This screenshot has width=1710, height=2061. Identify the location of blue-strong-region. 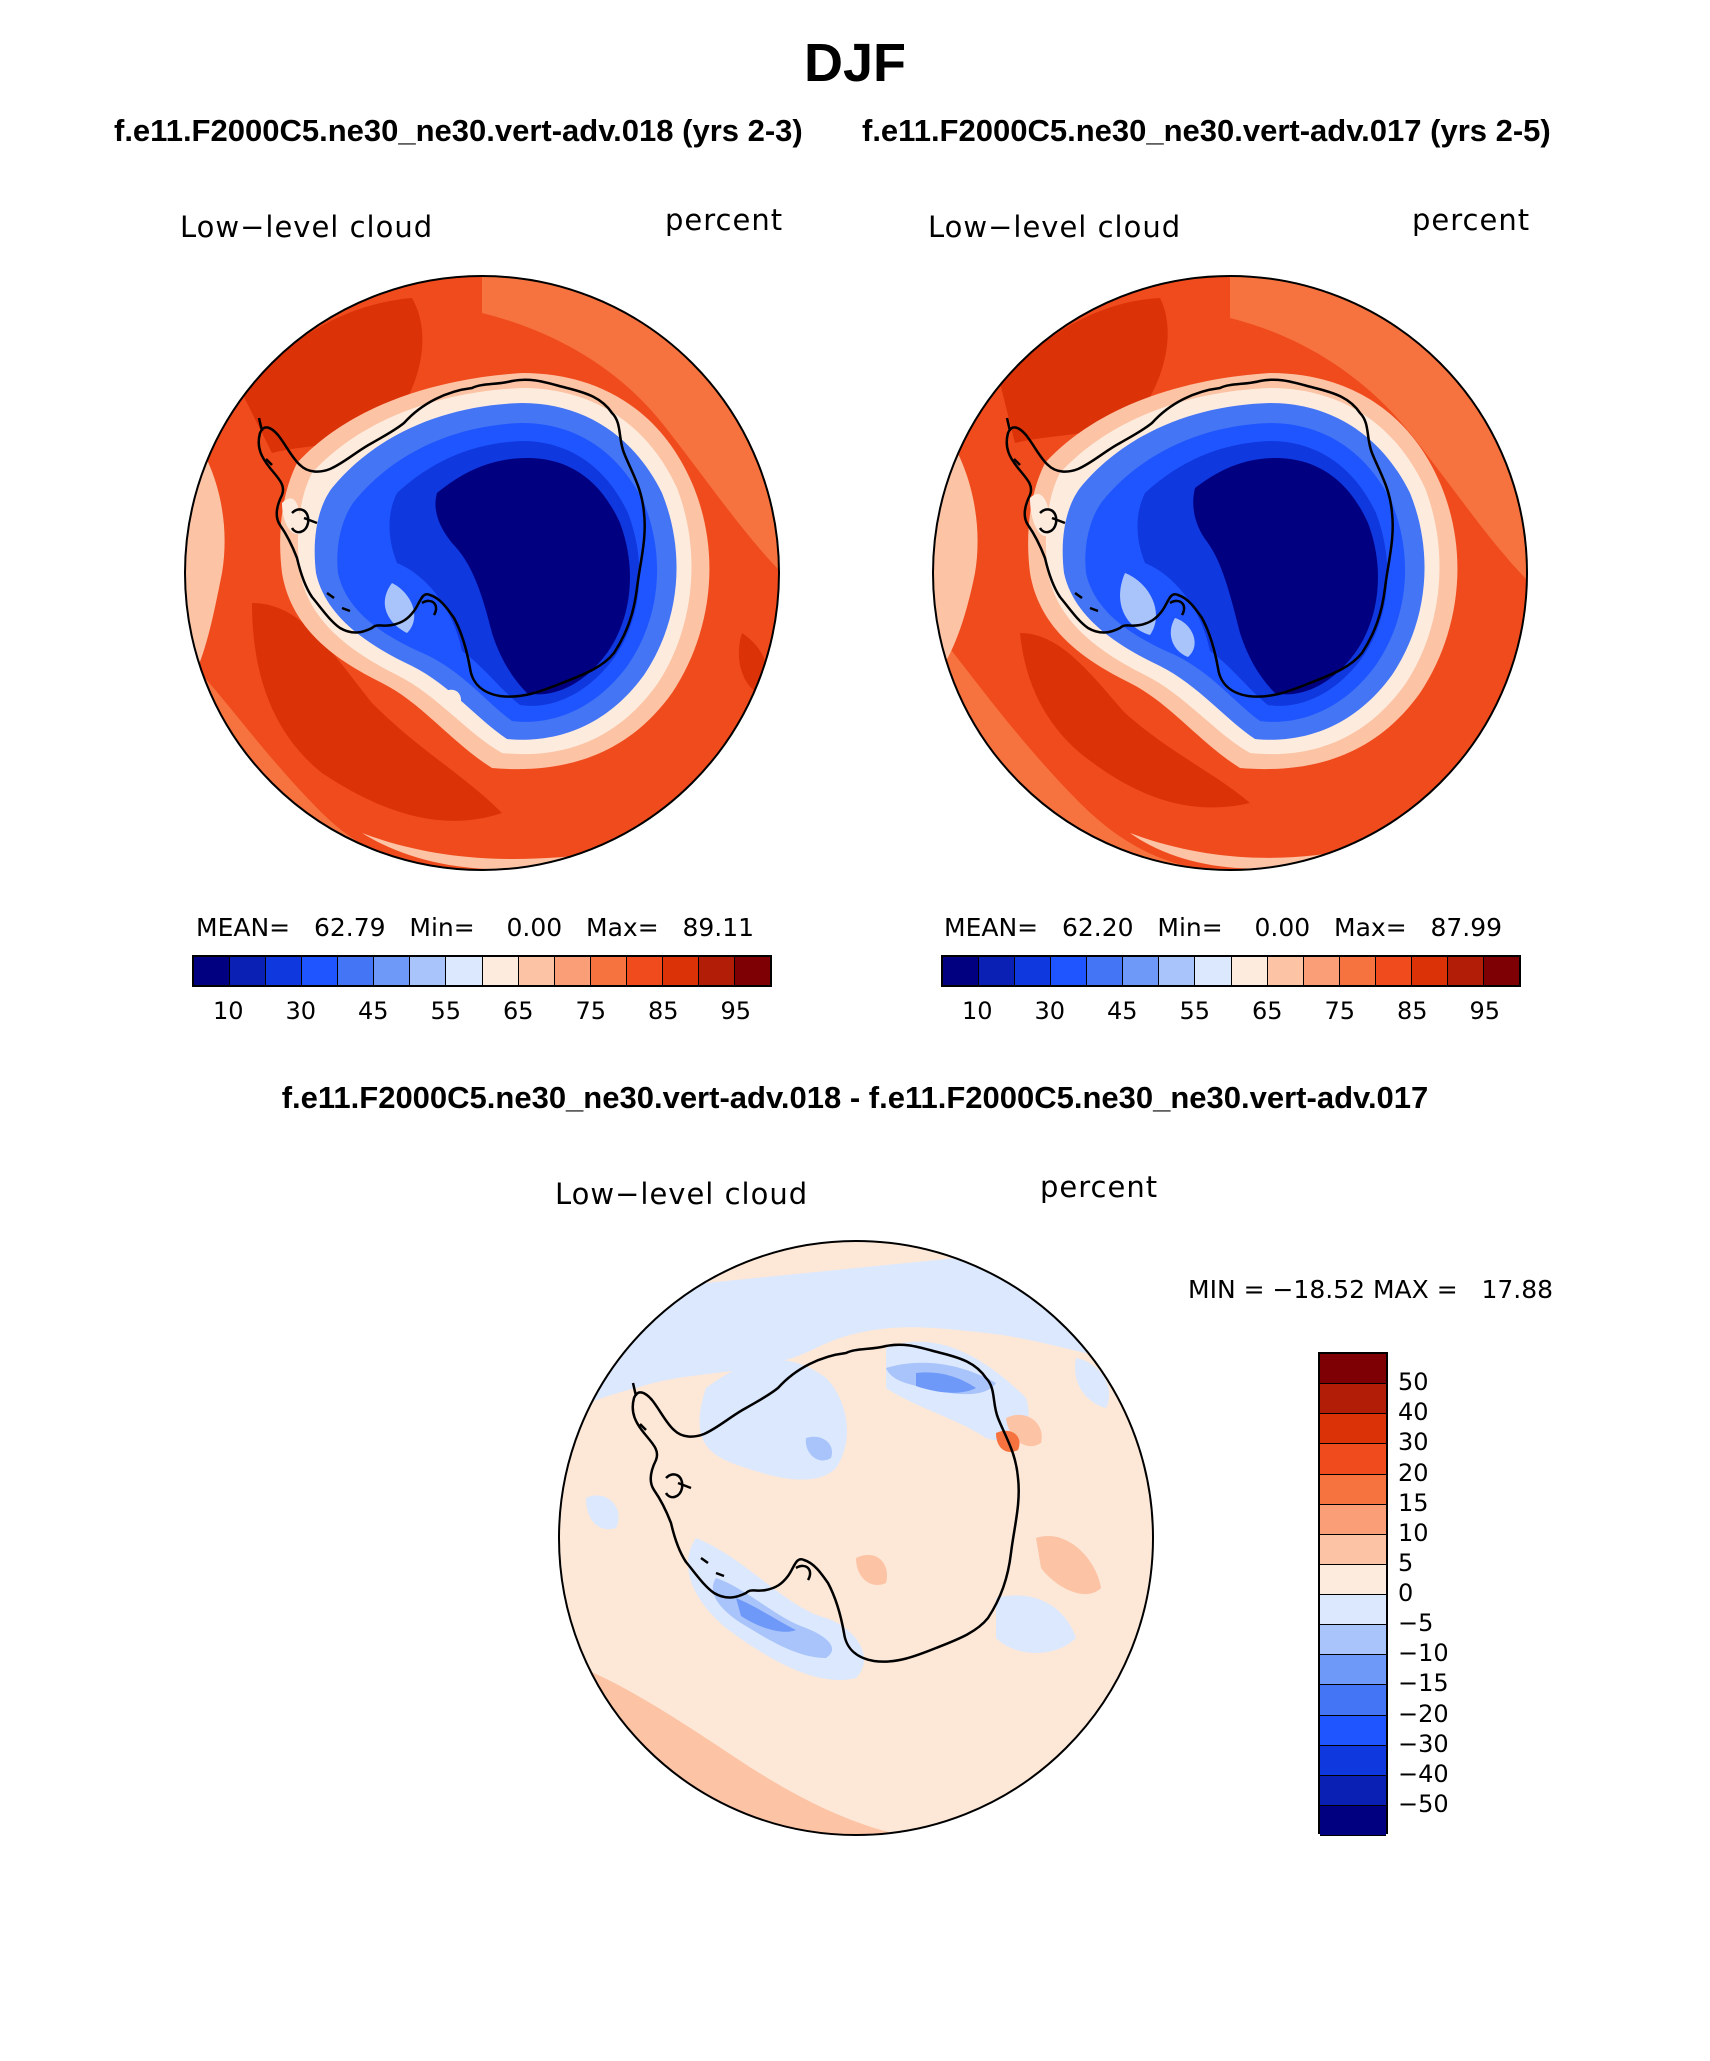
(946, 1382).